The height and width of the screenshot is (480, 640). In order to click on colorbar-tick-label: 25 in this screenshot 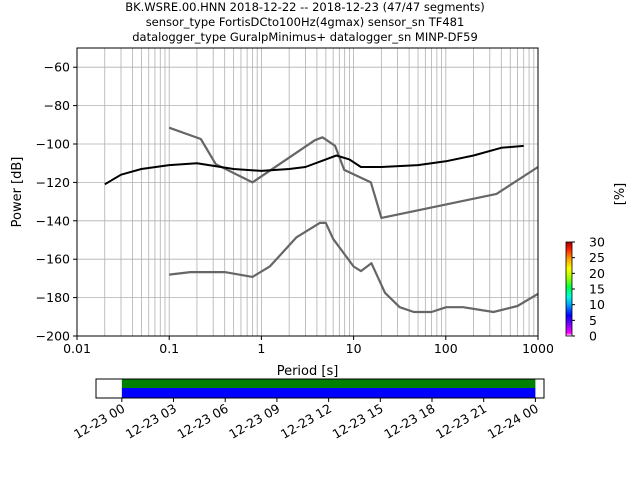, I will do `click(597, 257)`.